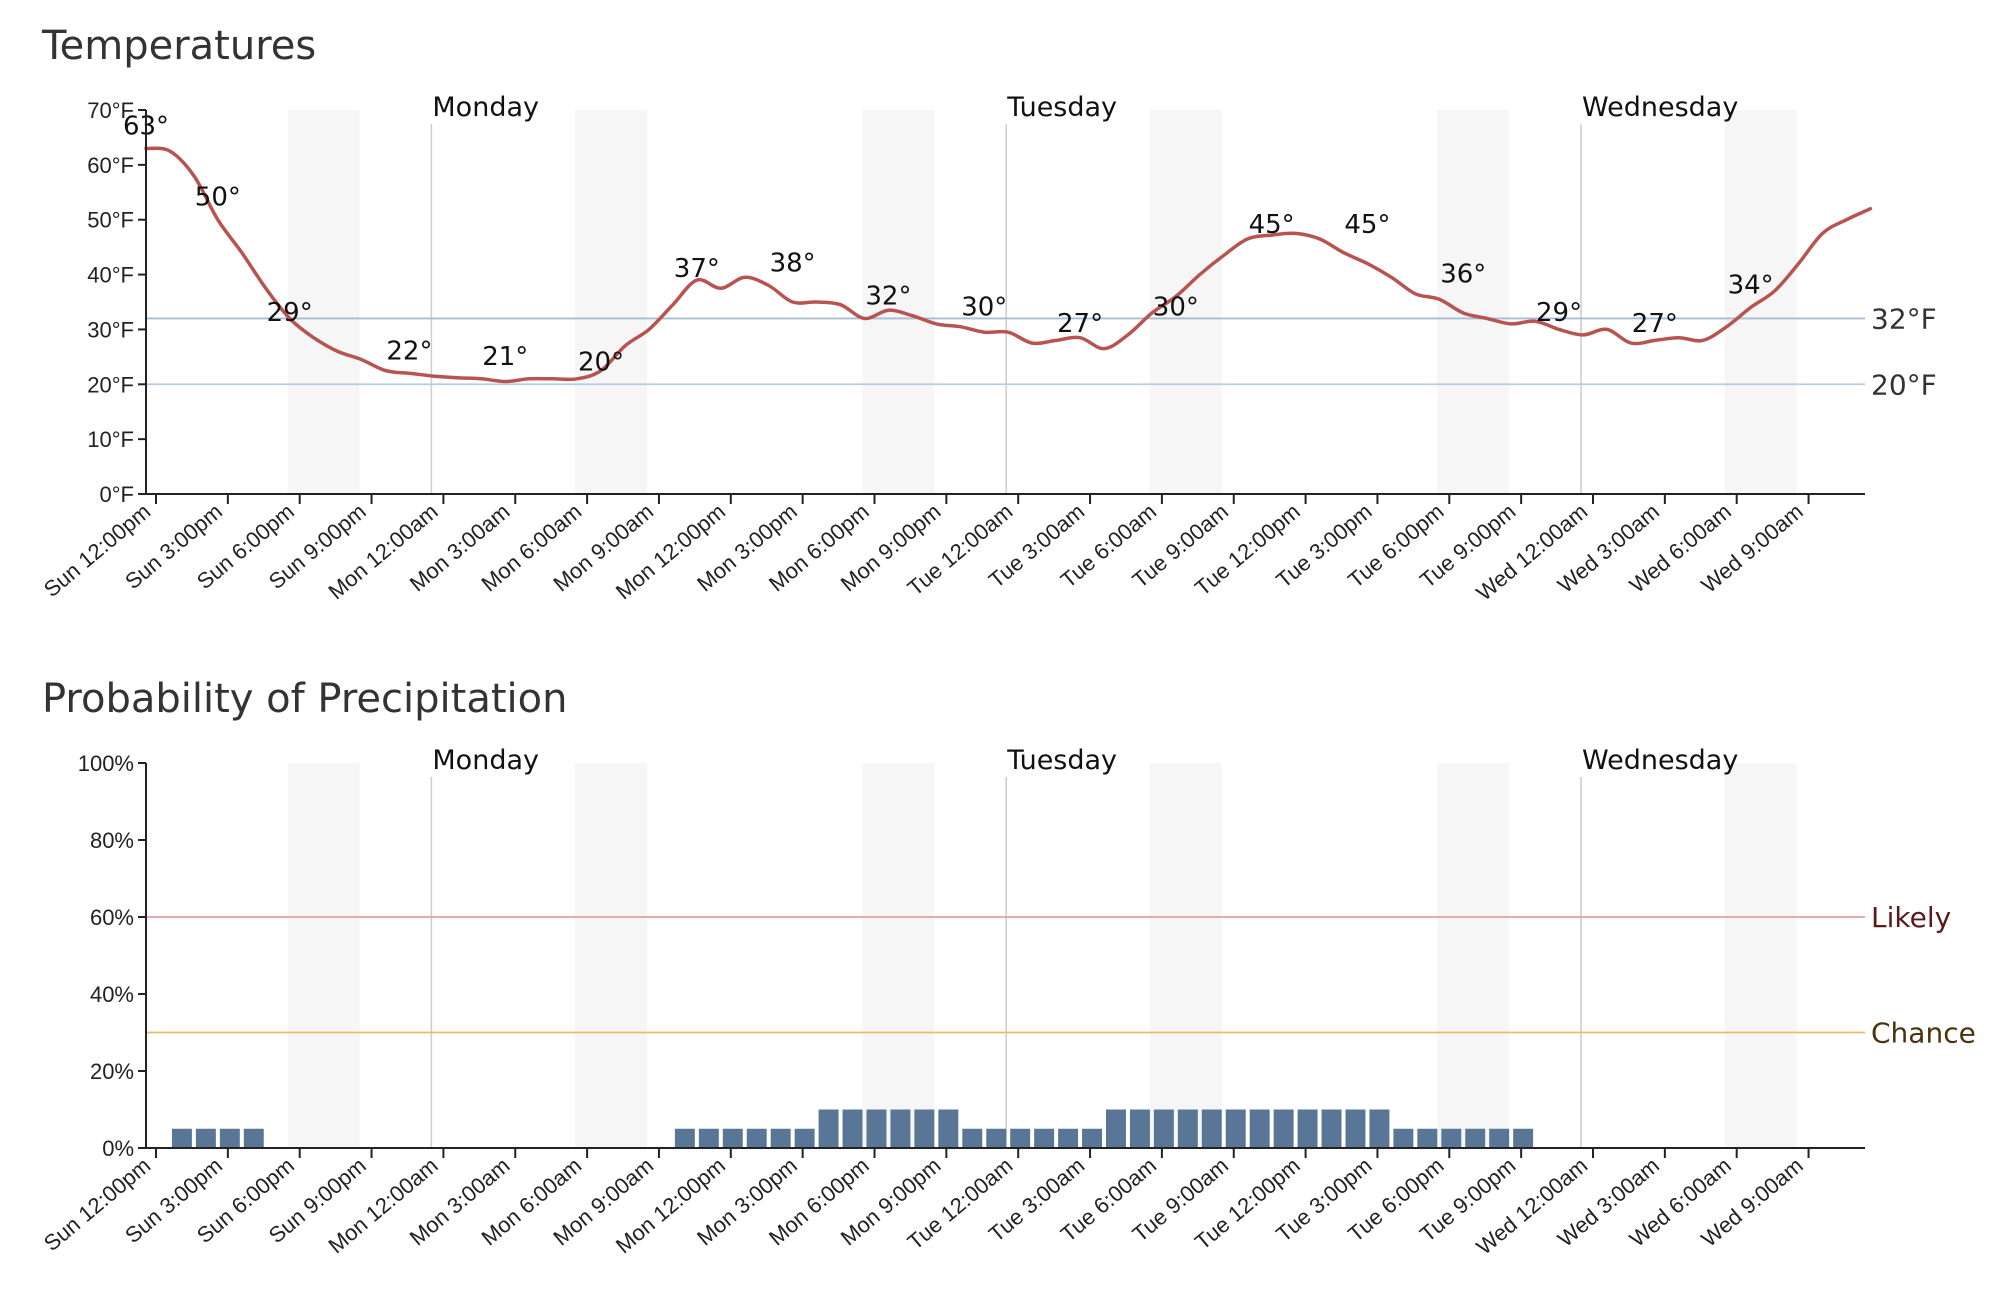 This screenshot has width=2000, height=1311. Describe the element at coordinates (1176, 307) in the screenshot. I see `temperature-point-label: 30°` at that location.